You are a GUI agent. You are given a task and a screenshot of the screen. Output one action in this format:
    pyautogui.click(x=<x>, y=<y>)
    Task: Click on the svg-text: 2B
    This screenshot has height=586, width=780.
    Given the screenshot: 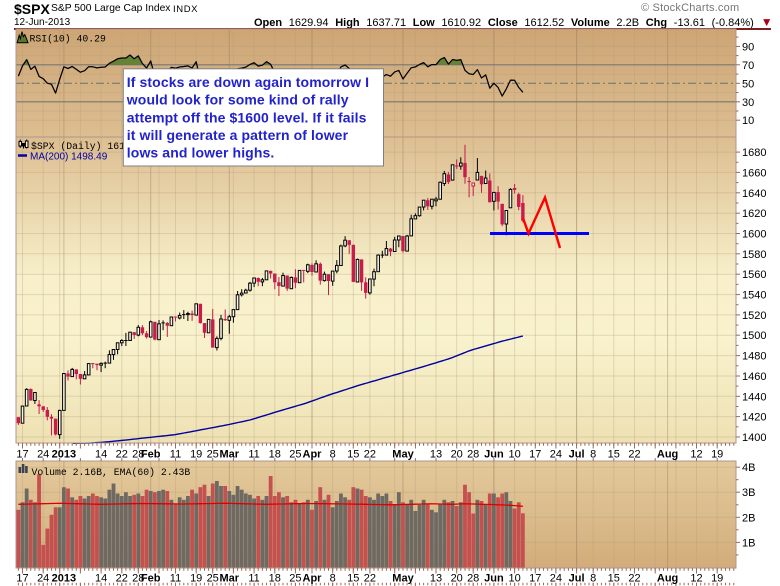 What is the action you would take?
    pyautogui.click(x=748, y=518)
    